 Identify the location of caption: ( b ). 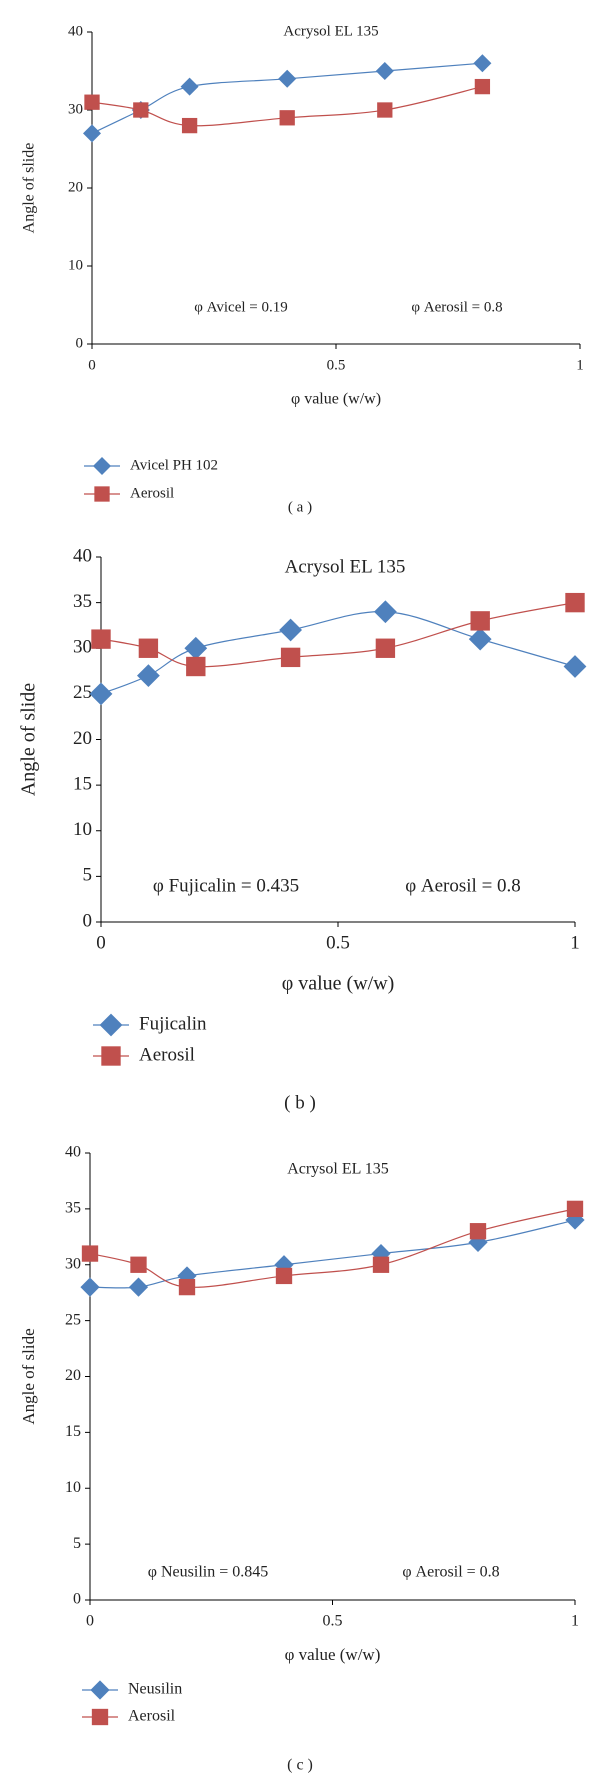
(300, 1102).